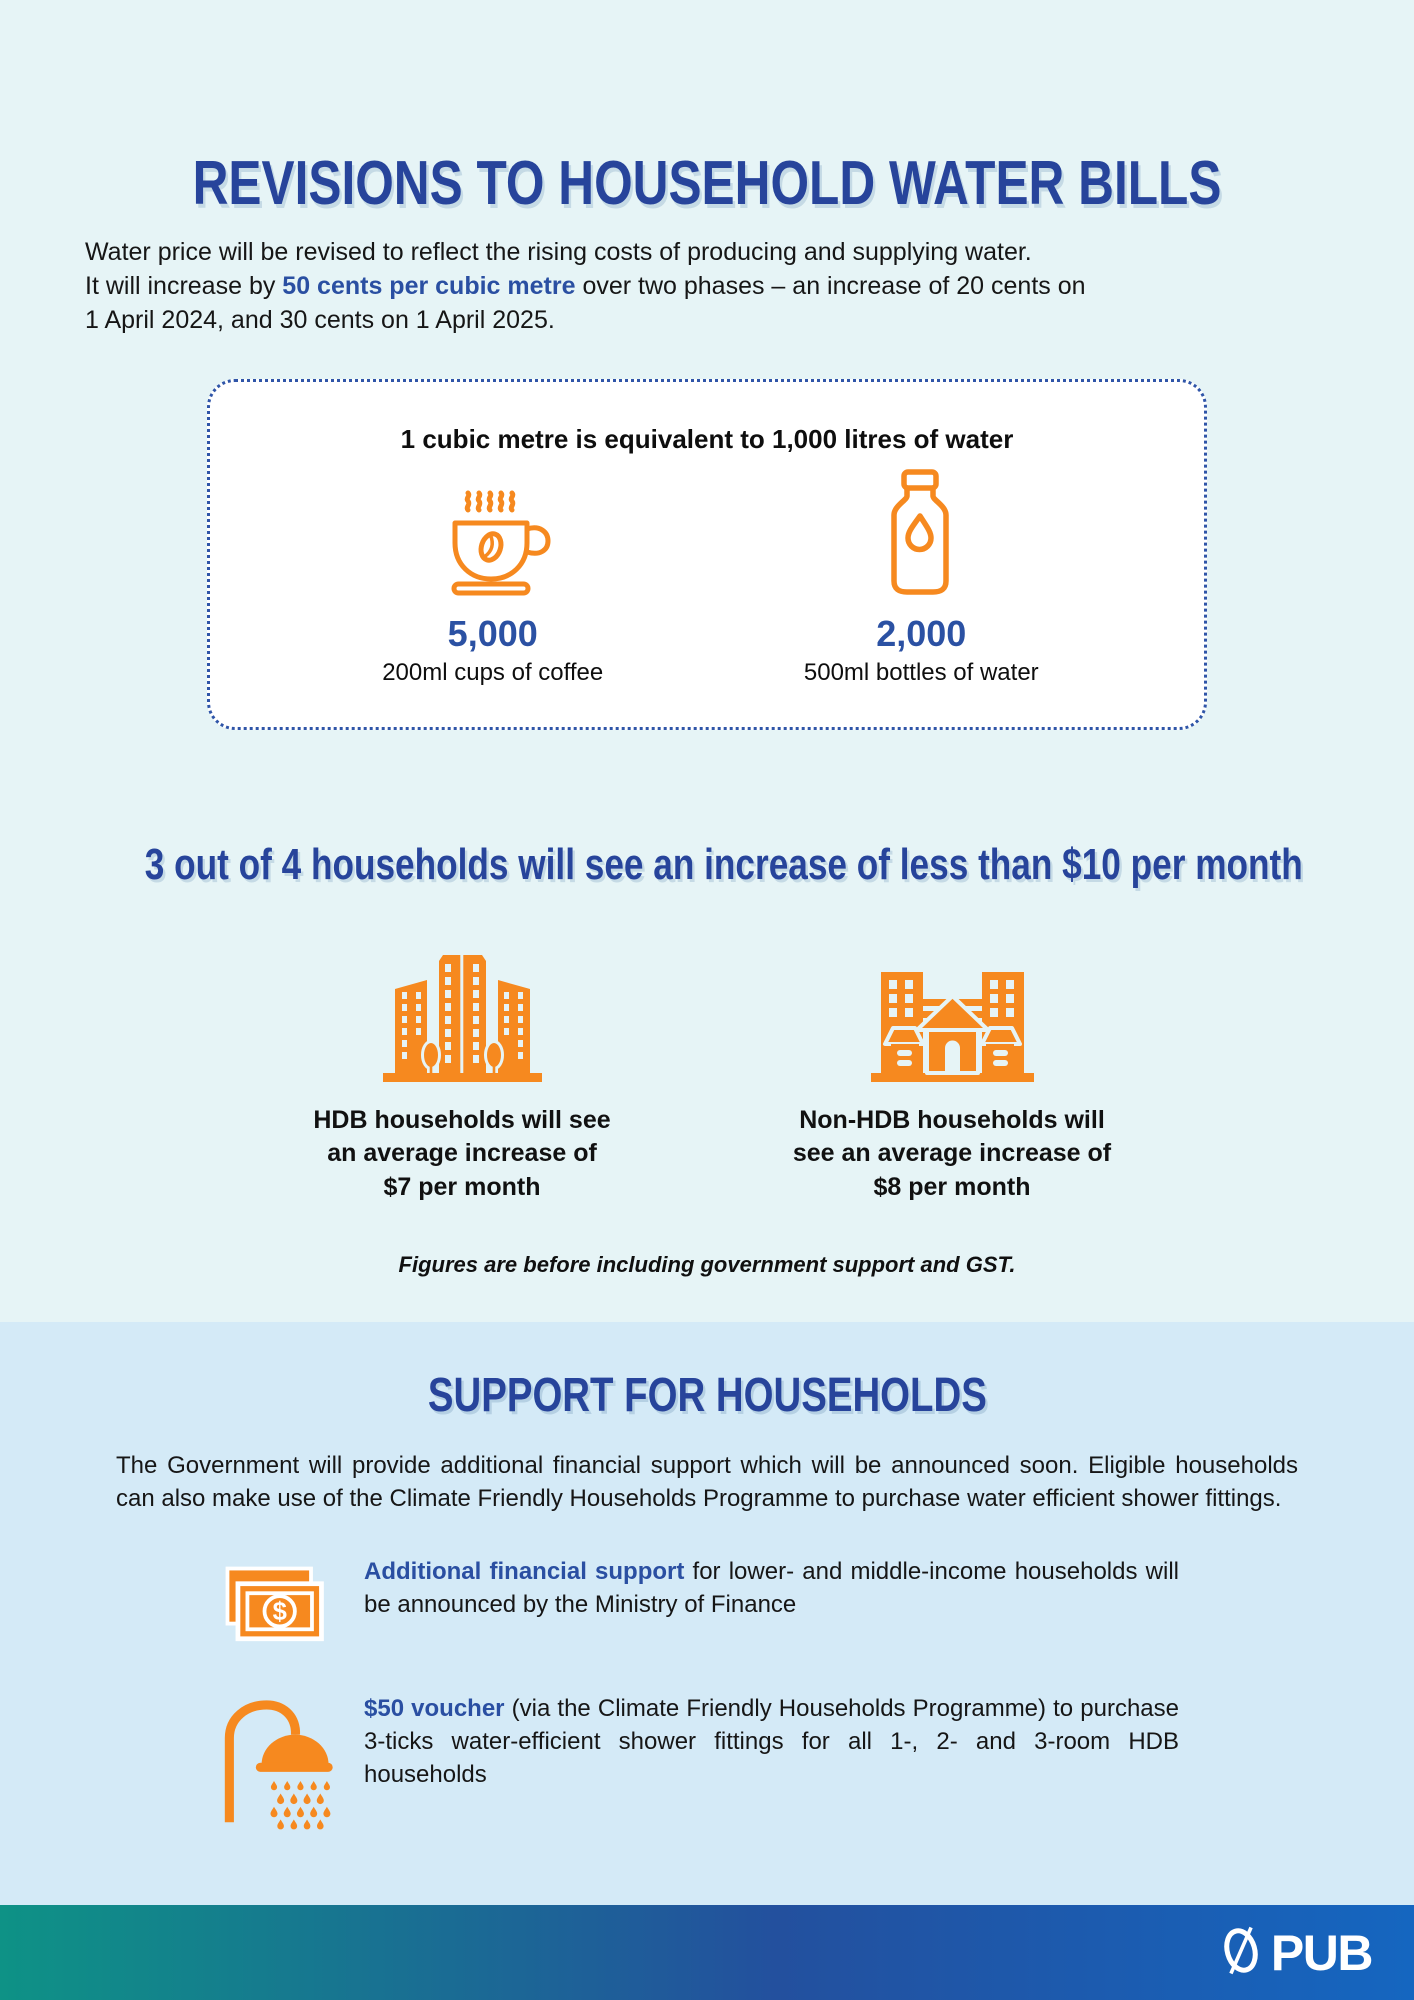 The width and height of the screenshot is (1414, 2000). Describe the element at coordinates (1241, 1953) in the screenshot. I see `pub-logo-swirl-icon` at that location.